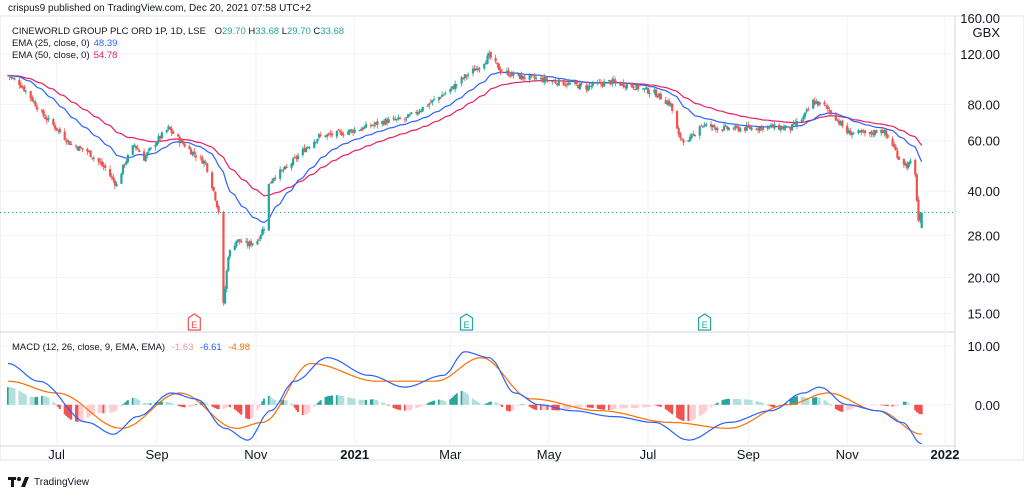 This screenshot has height=501, width=1024. Describe the element at coordinates (233, 31) in the screenshot. I see `ohlc-o: 29.70` at that location.